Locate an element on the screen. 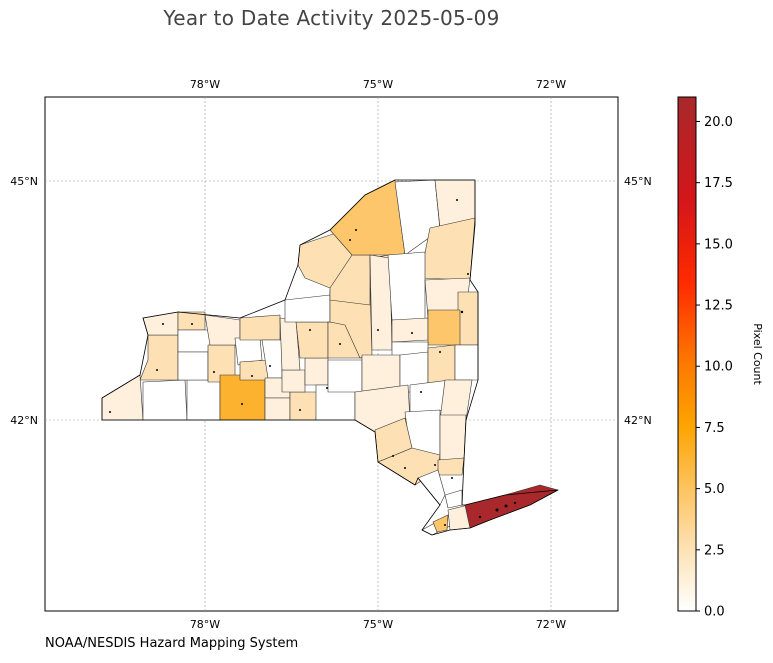  colorbar-tick-label: 20.0 is located at coordinates (718, 122).